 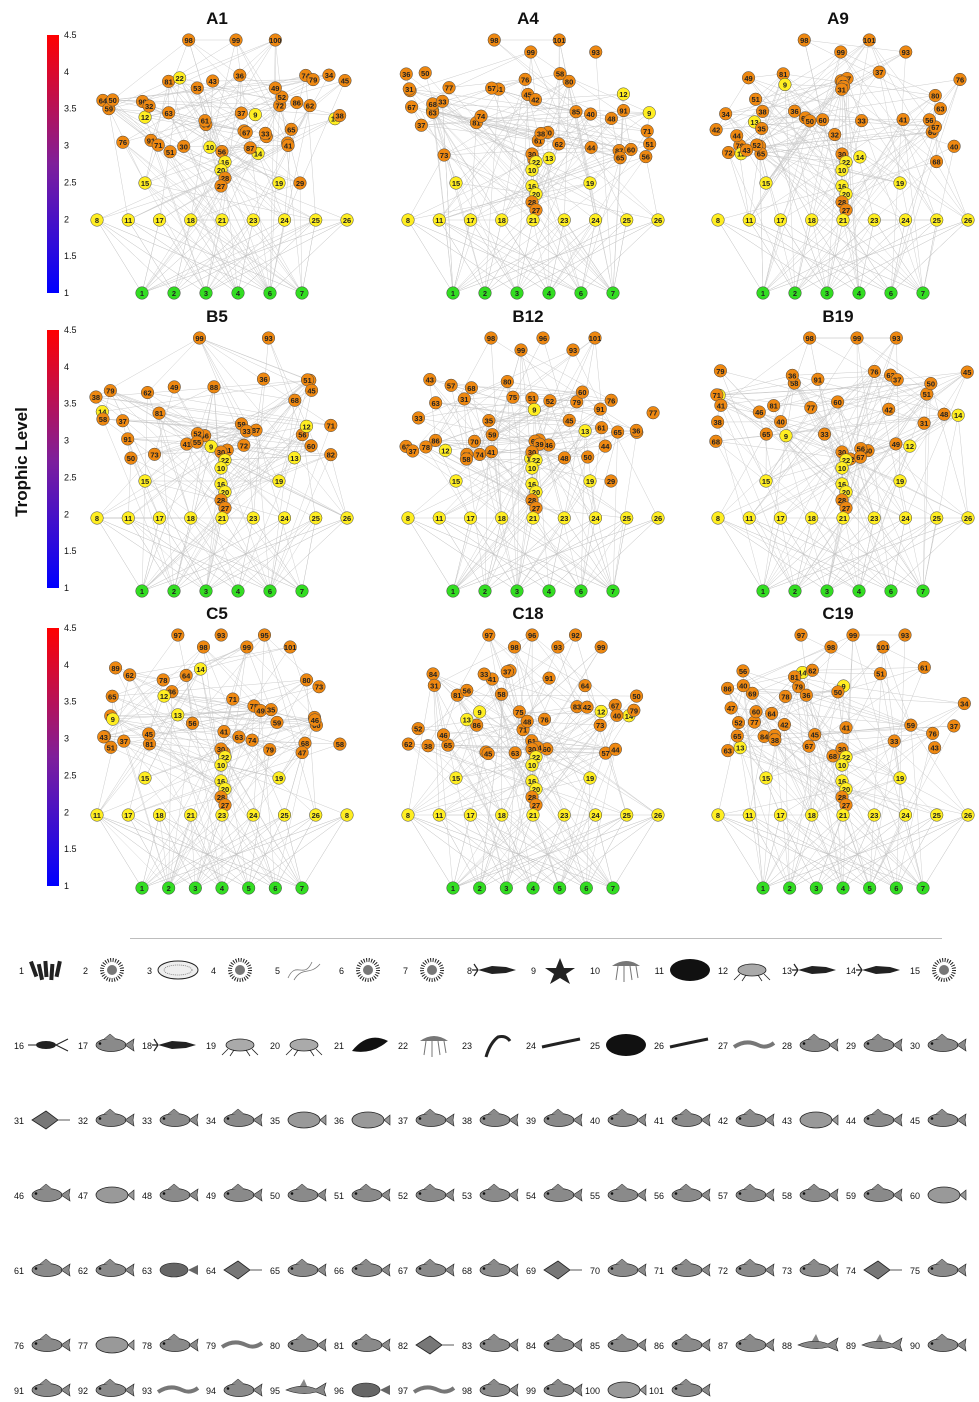 What do you see at coordinates (595, 338) in the screenshot?
I see `node-label: 101` at bounding box center [595, 338].